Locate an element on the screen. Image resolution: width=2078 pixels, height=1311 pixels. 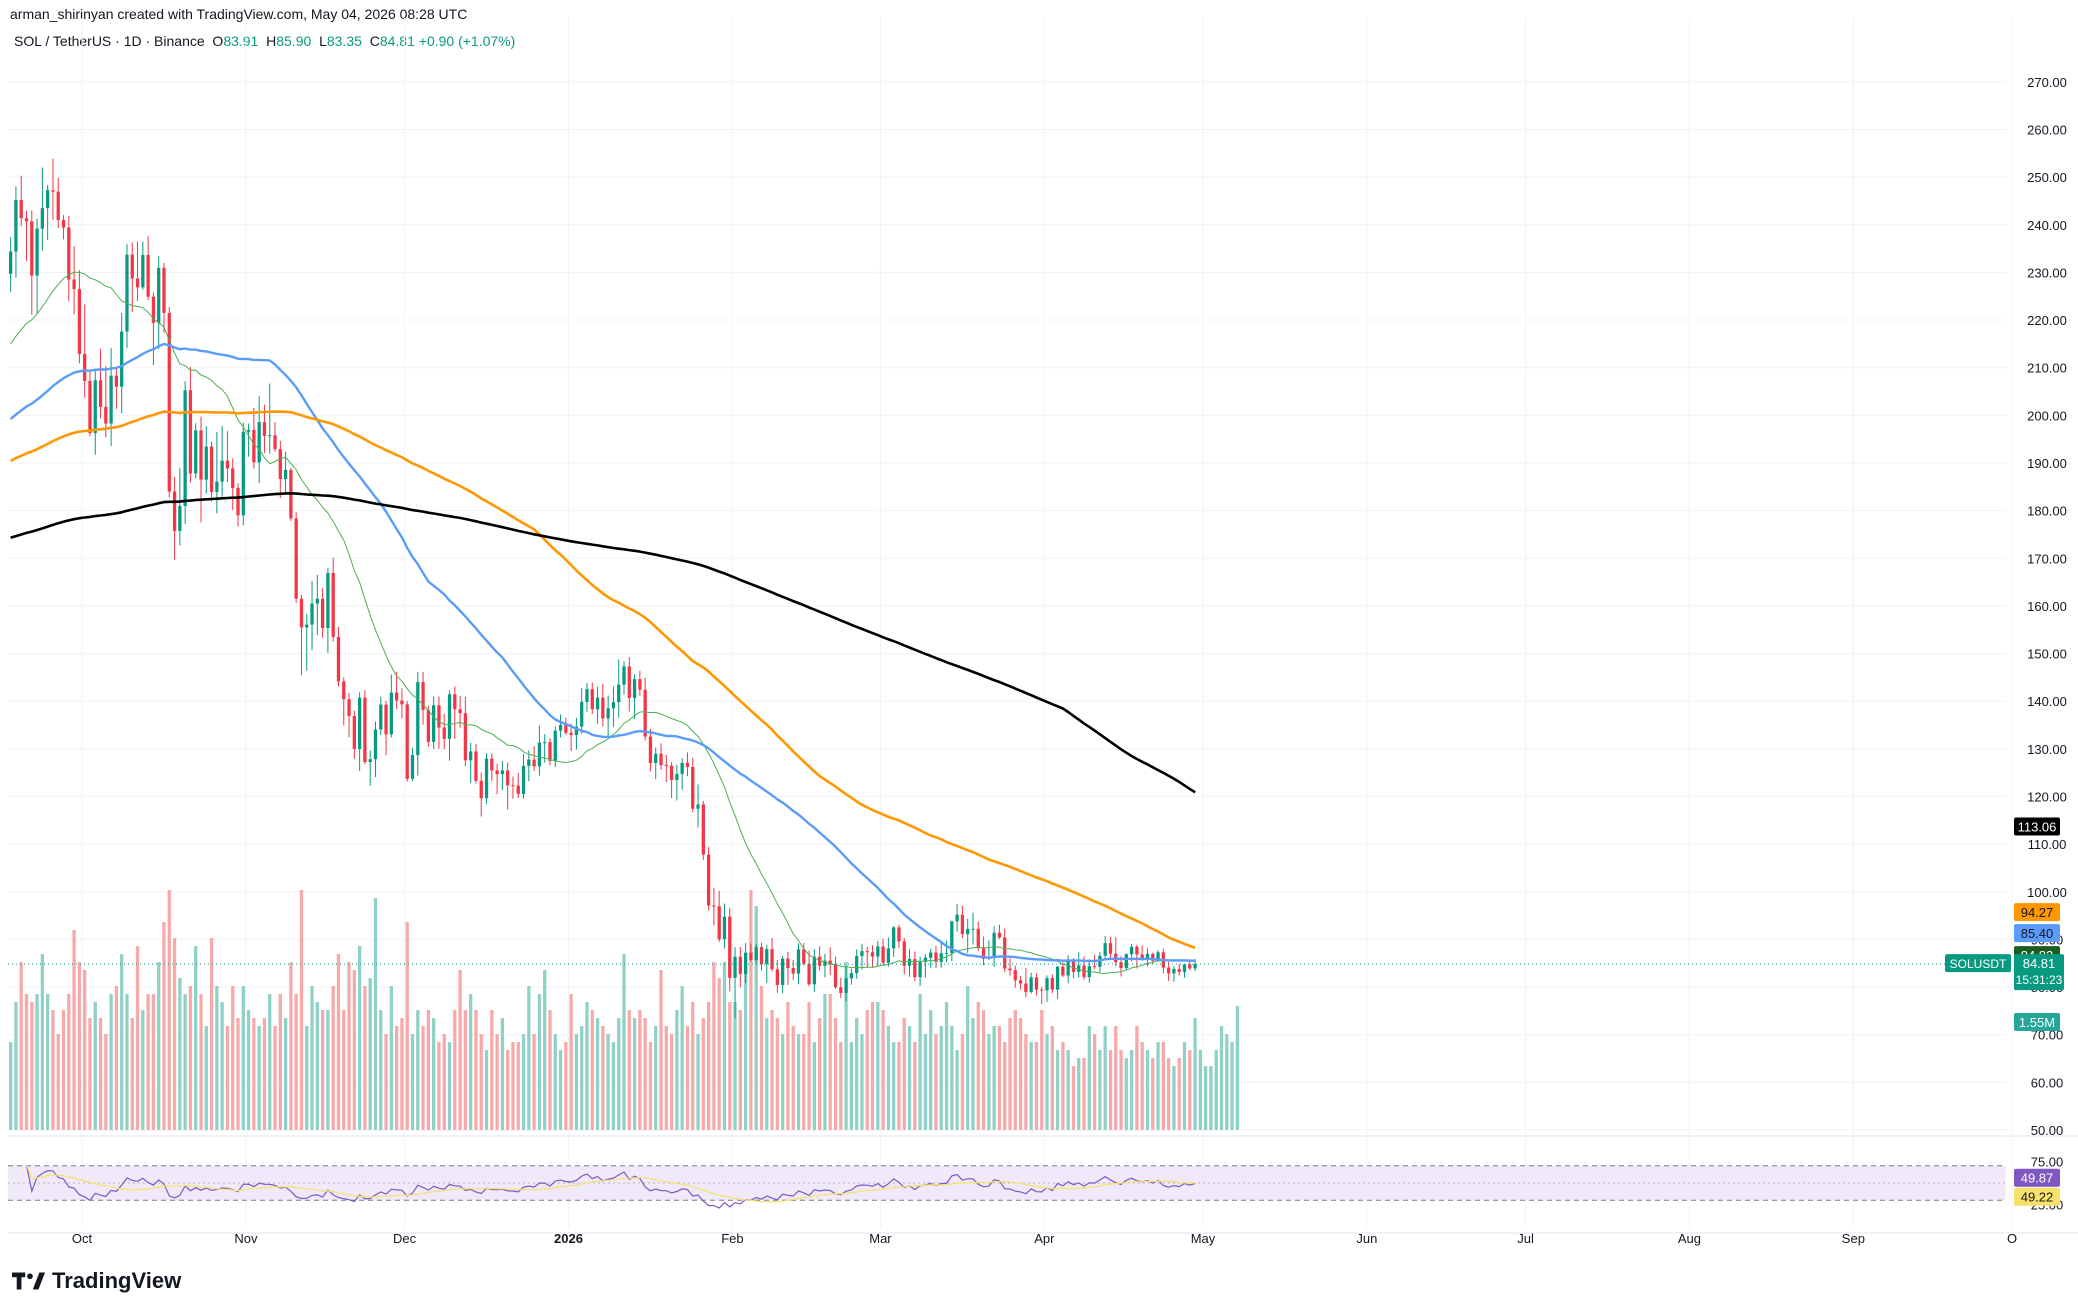
ma100-tag: 94.27 is located at coordinates (2037, 912).